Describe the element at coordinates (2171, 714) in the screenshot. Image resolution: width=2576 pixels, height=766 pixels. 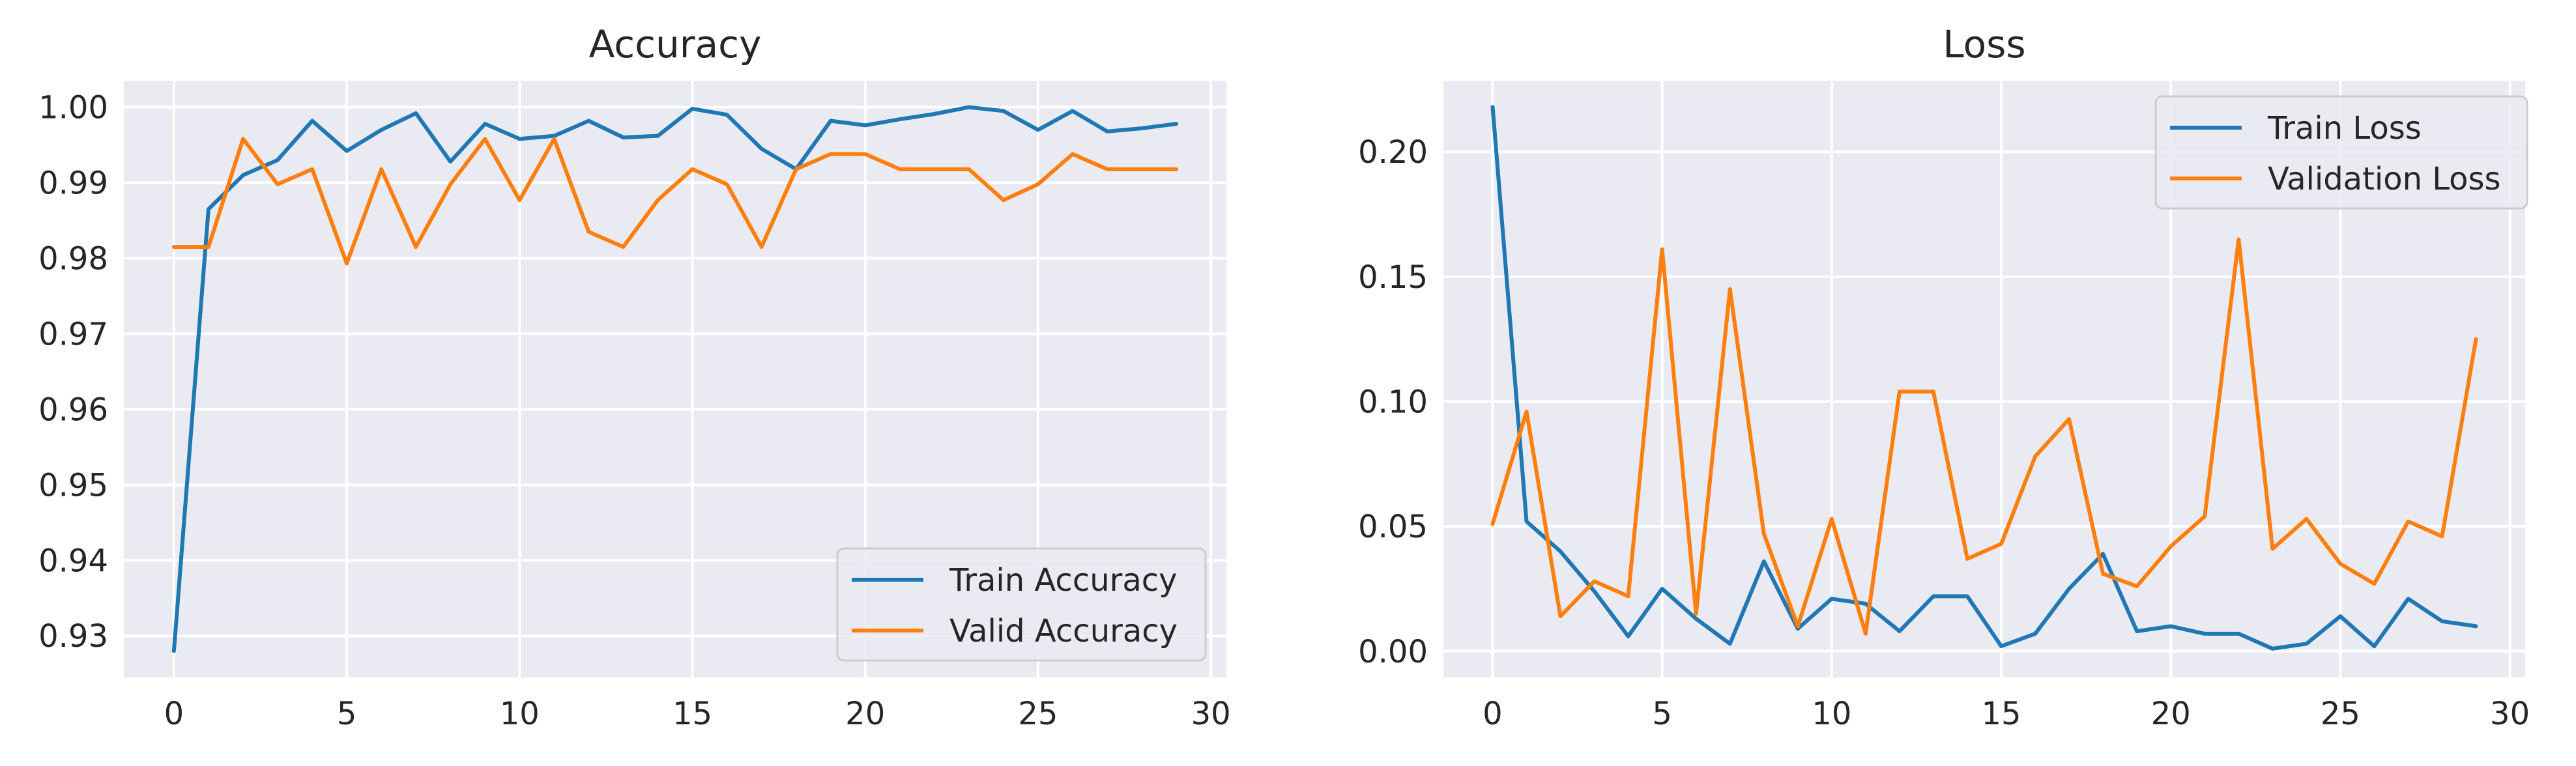
I see `loss-x-tick-label: 20` at that location.